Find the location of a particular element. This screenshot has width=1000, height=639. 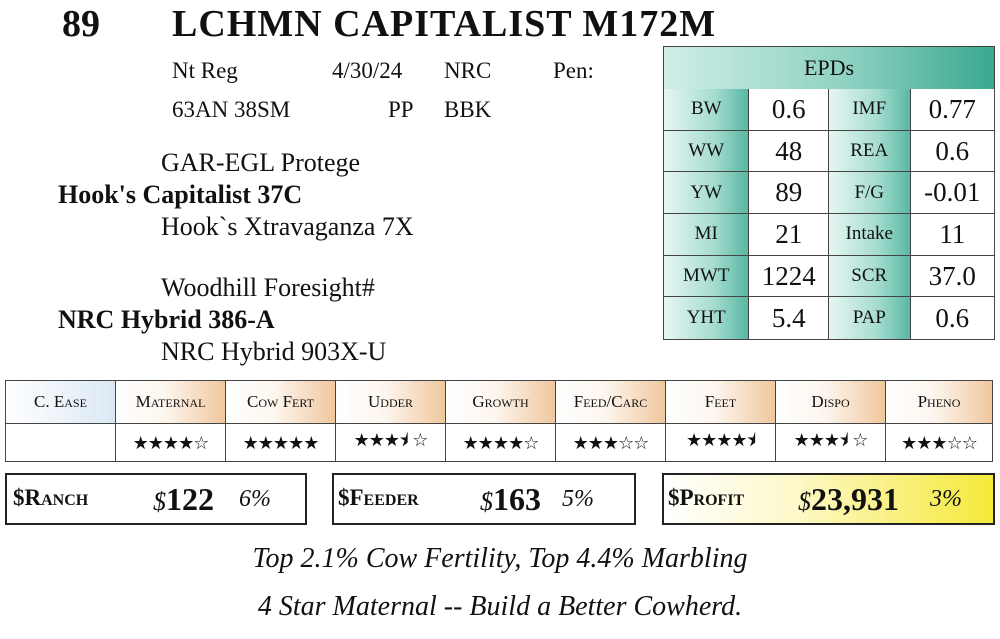

epd-label: MI is located at coordinates (707, 235).